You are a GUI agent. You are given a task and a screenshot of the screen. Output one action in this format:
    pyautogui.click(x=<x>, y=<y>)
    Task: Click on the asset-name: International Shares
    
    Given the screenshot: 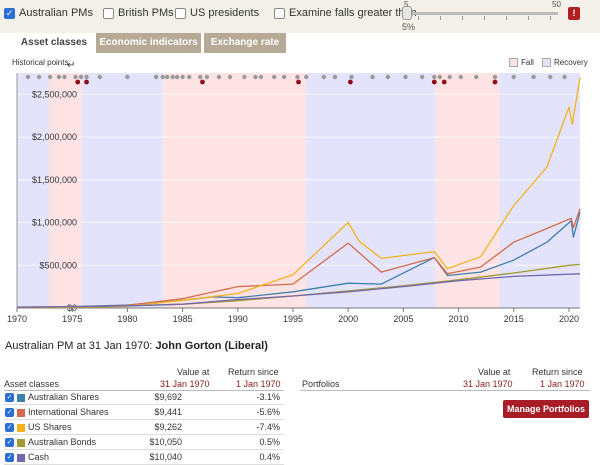 What is the action you would take?
    pyautogui.click(x=68, y=412)
    